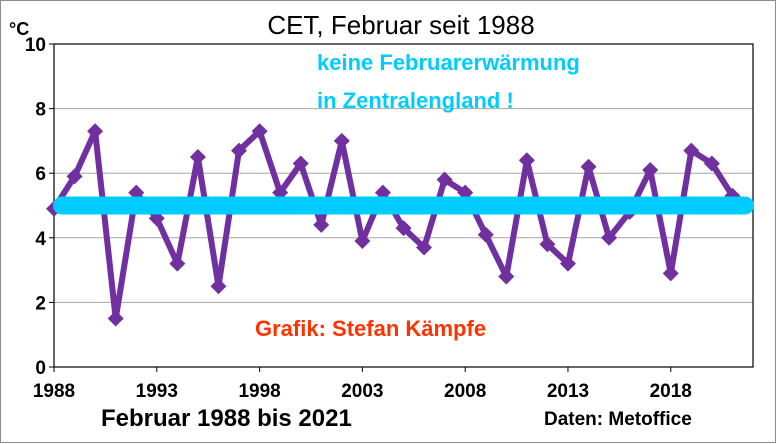 Image resolution: width=776 pixels, height=444 pixels. Describe the element at coordinates (40, 174) in the screenshot. I see `y-tick-label: 6` at that location.